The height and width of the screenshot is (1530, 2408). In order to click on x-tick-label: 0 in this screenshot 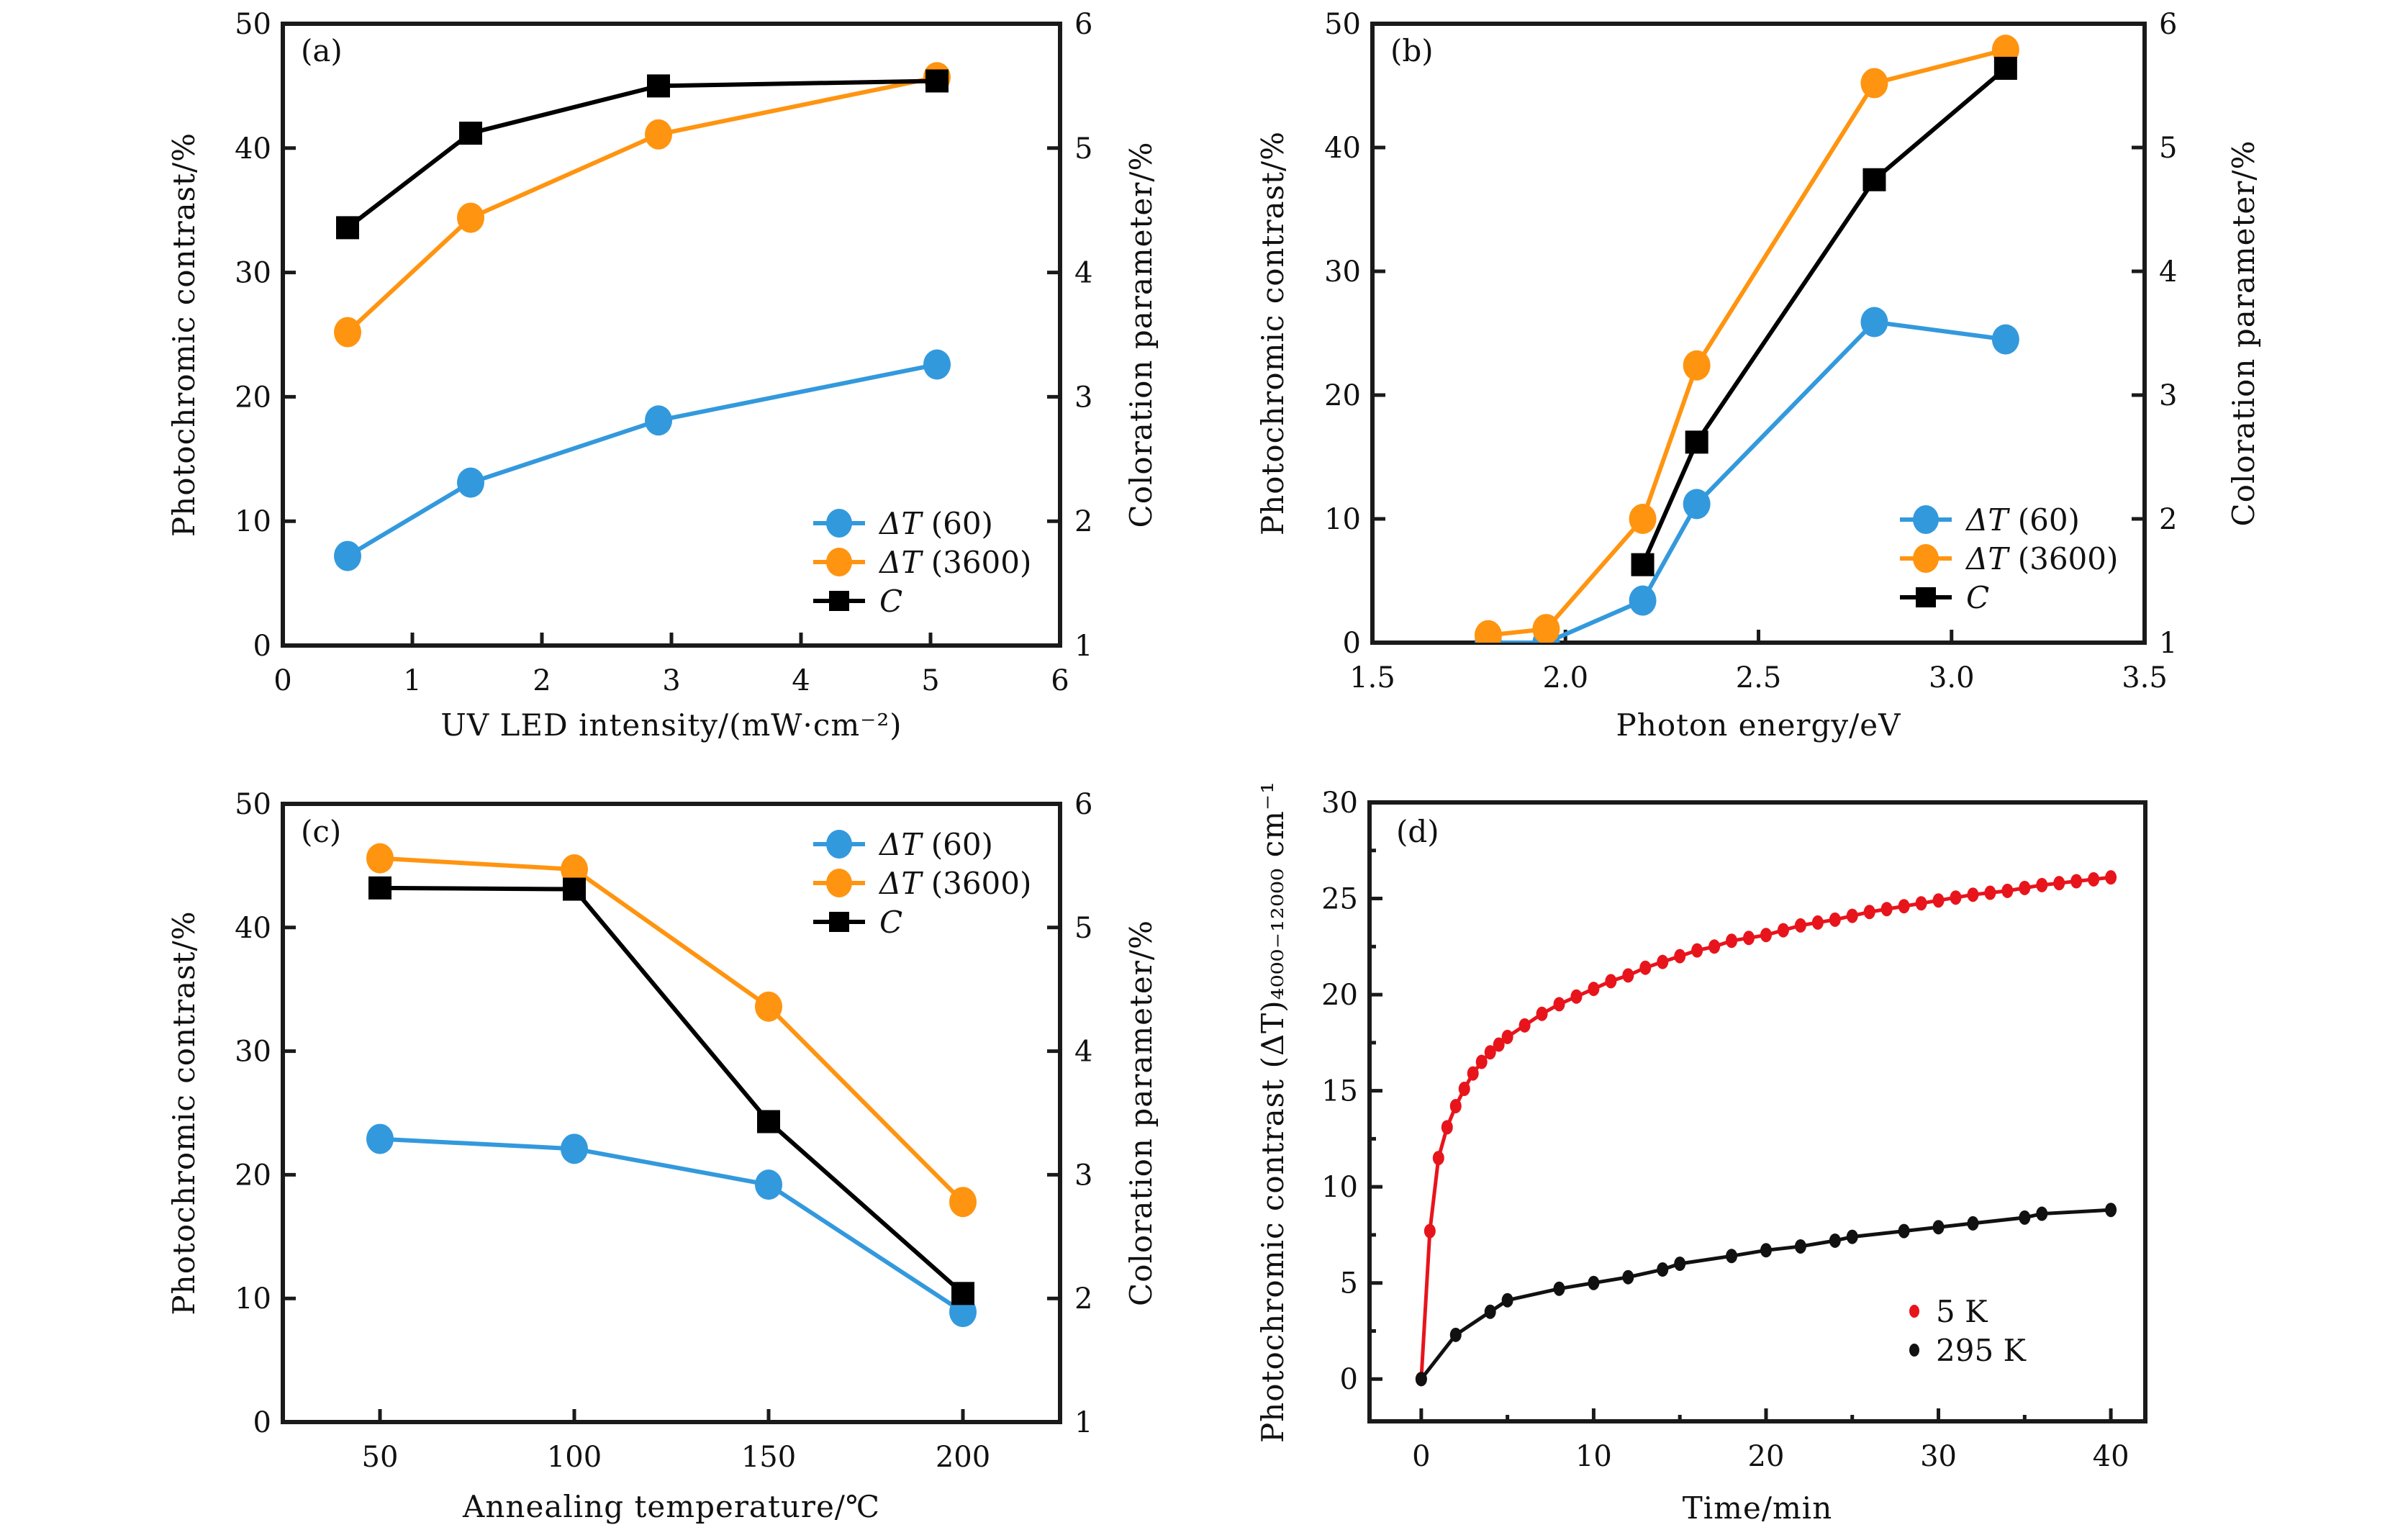, I will do `click(282, 680)`.